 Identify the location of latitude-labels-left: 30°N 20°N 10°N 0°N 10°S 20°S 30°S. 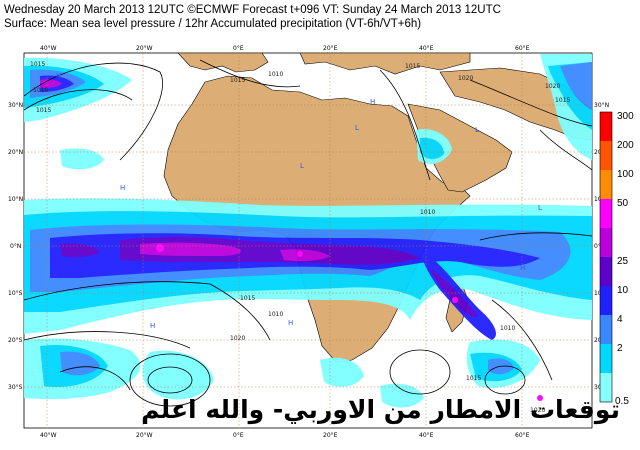
(15, 246).